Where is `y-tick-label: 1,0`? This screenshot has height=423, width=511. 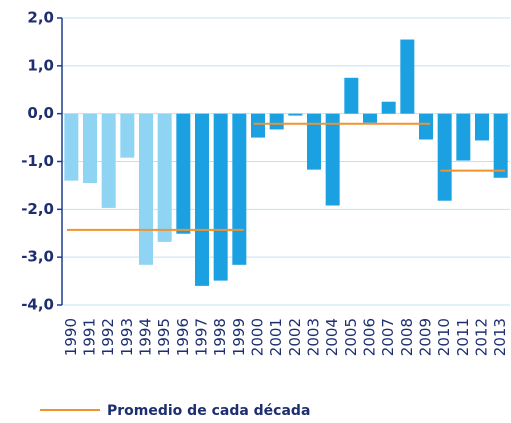 y-tick-label: 1,0 is located at coordinates (40, 65).